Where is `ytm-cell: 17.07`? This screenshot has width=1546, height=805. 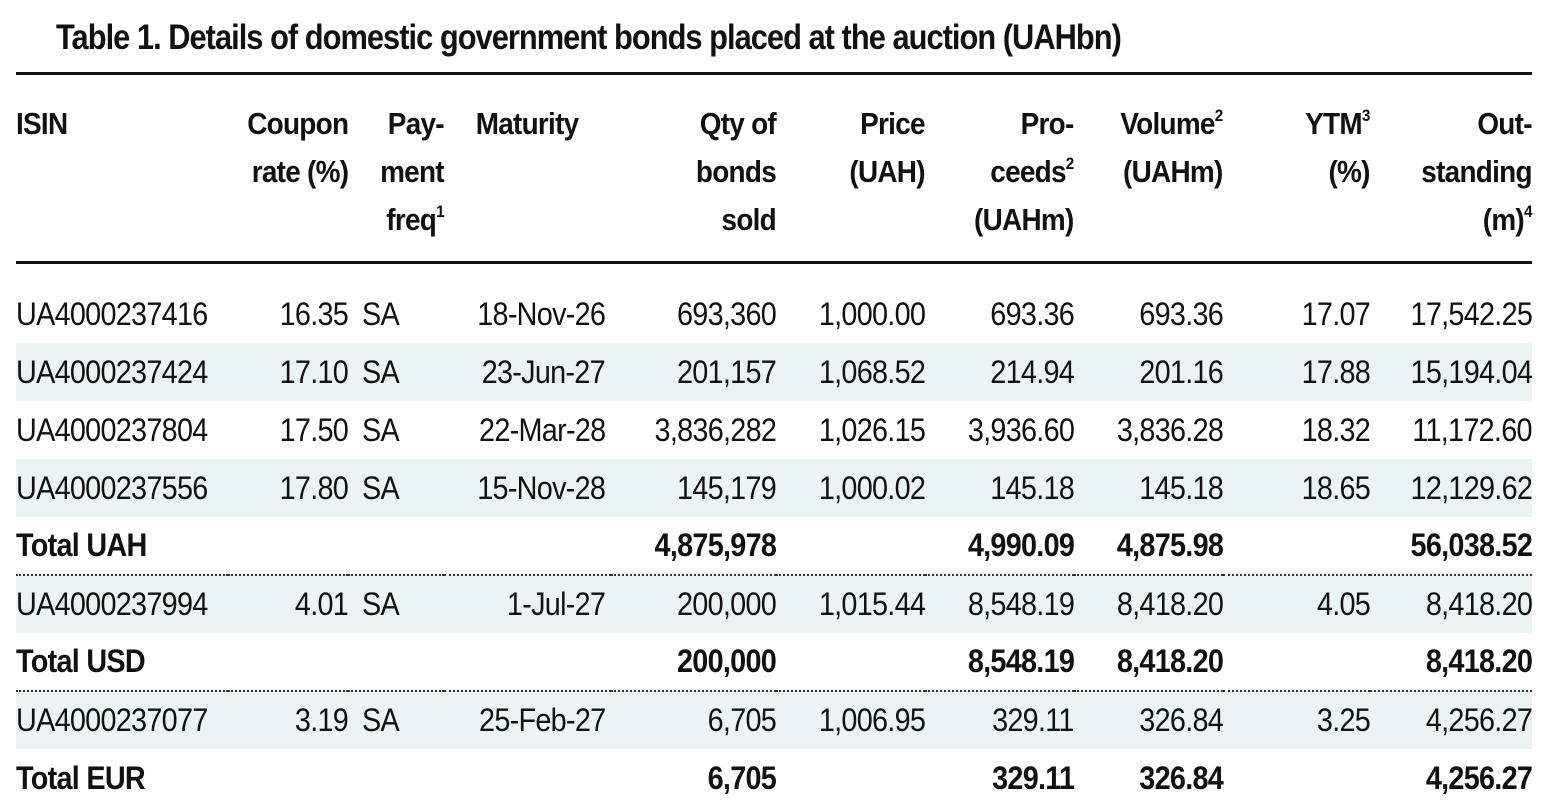 ytm-cell: 17.07 is located at coordinates (1336, 313).